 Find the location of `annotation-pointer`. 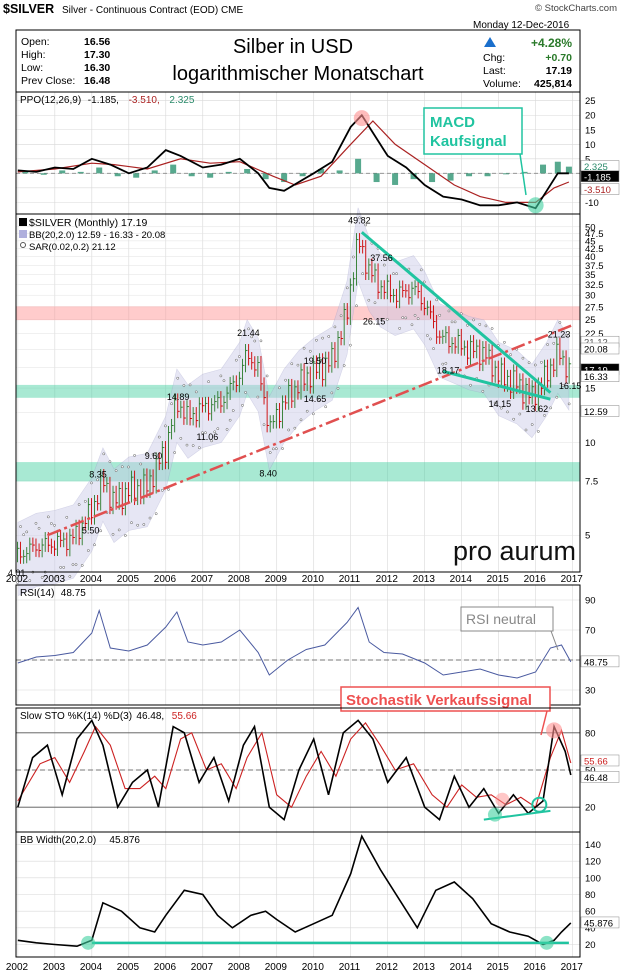

annotation-pointer is located at coordinates (523, 174).